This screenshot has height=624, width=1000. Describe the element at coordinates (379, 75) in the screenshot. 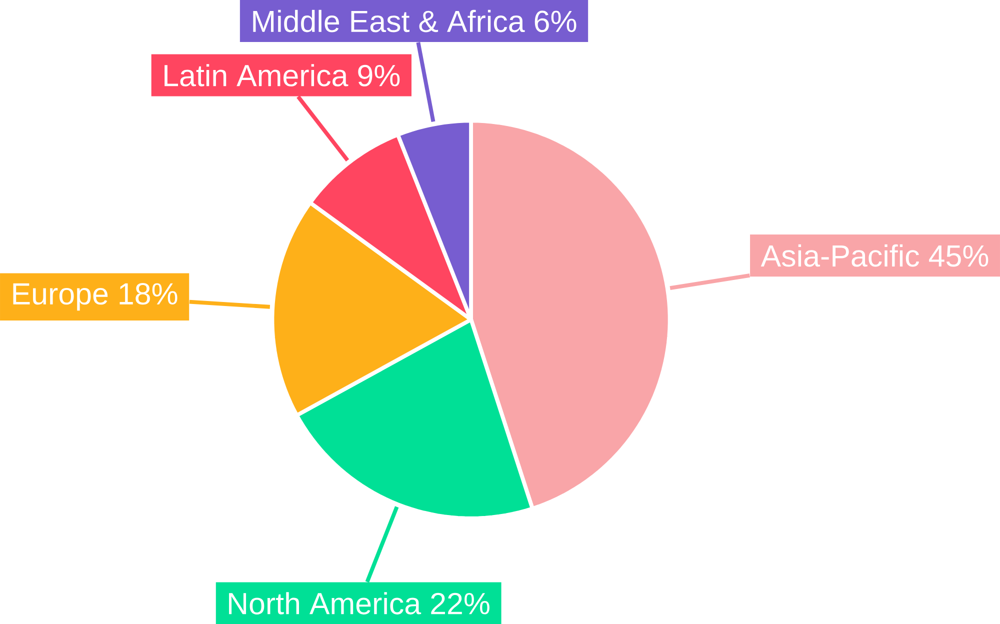

I see `data-label: 9%` at that location.